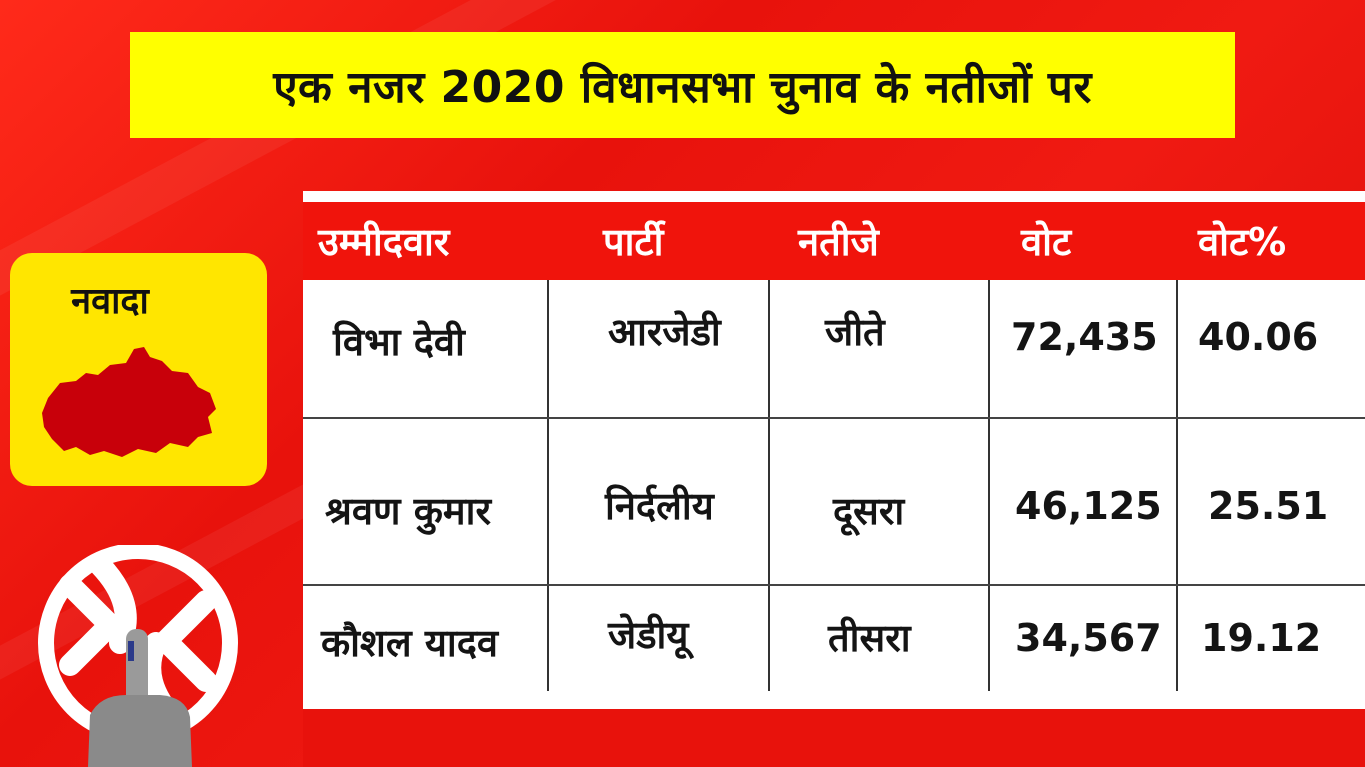  What do you see at coordinates (838, 242) in the screenshot?
I see `header-result: नतीजे` at bounding box center [838, 242].